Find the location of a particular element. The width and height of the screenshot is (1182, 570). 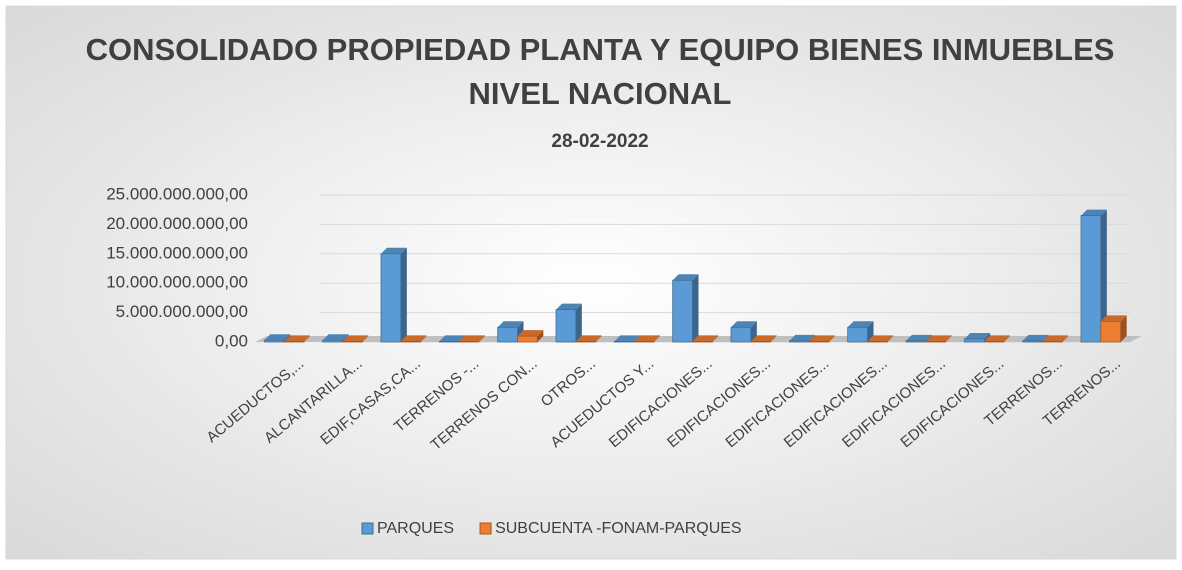

y-tick-label: 20.000.000.000,00 is located at coordinates (177, 223).